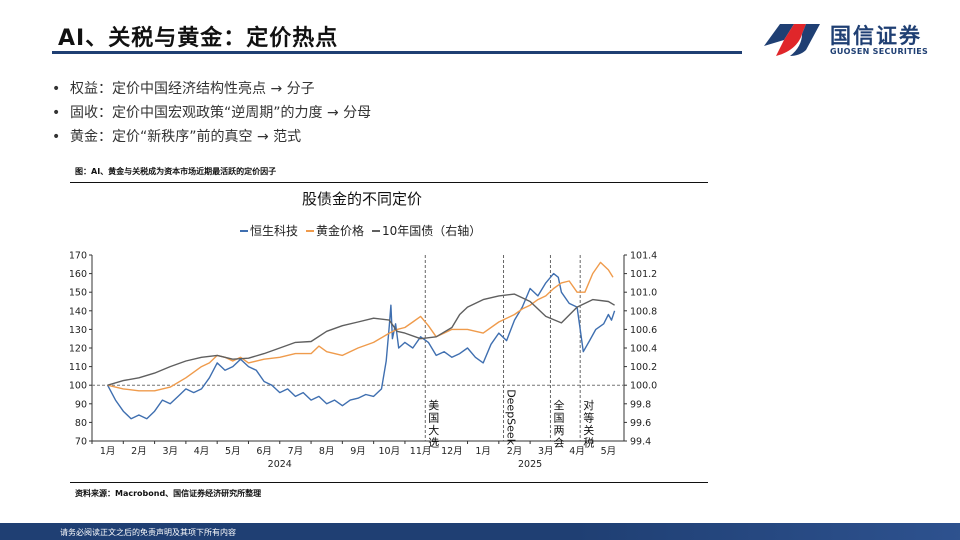 The height and width of the screenshot is (540, 960). Describe the element at coordinates (296, 451) in the screenshot. I see `x-tick-label-6: 7月` at that location.